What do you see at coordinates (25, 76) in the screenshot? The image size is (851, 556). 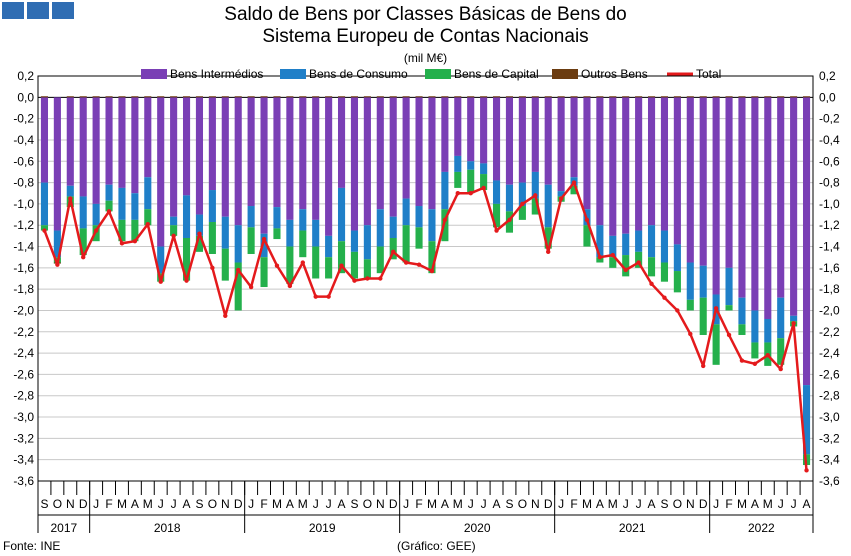 I see `y-tick-label-left: 0,2` at bounding box center [25, 76].